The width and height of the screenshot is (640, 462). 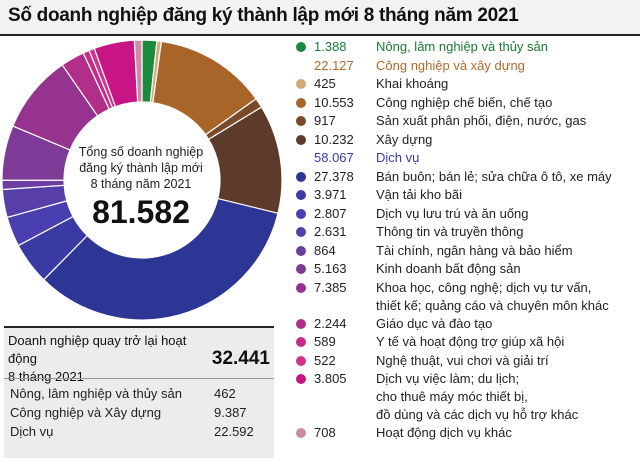 I want to click on legend-label-line: Hoạt động dịch vụ khác, so click(x=444, y=432).